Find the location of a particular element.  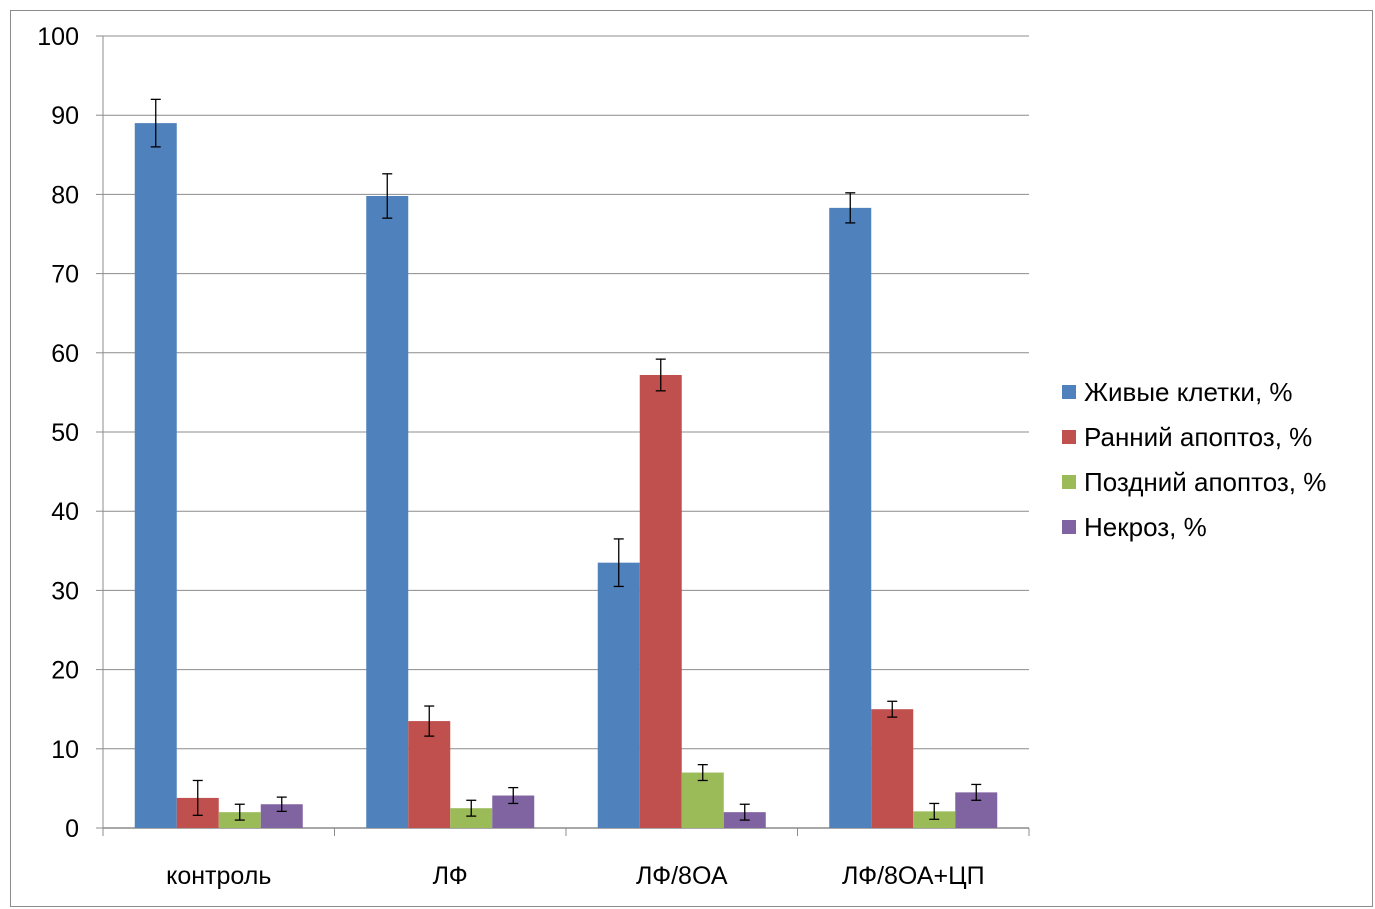

y-tick-label: 90 is located at coordinates (65, 116).